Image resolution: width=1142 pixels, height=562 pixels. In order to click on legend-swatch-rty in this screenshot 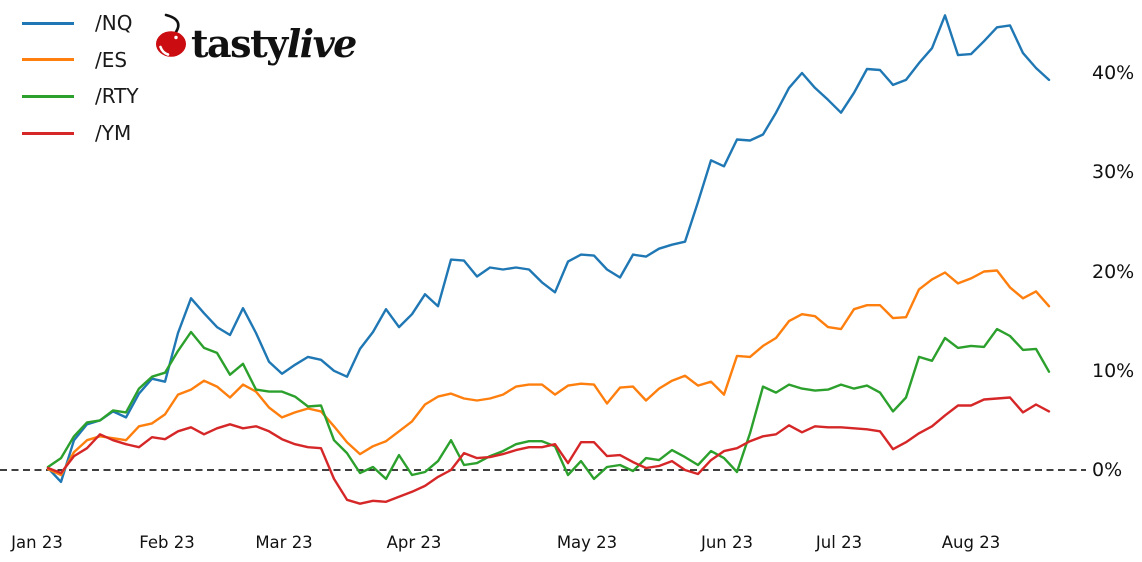, I will do `click(48, 96)`.